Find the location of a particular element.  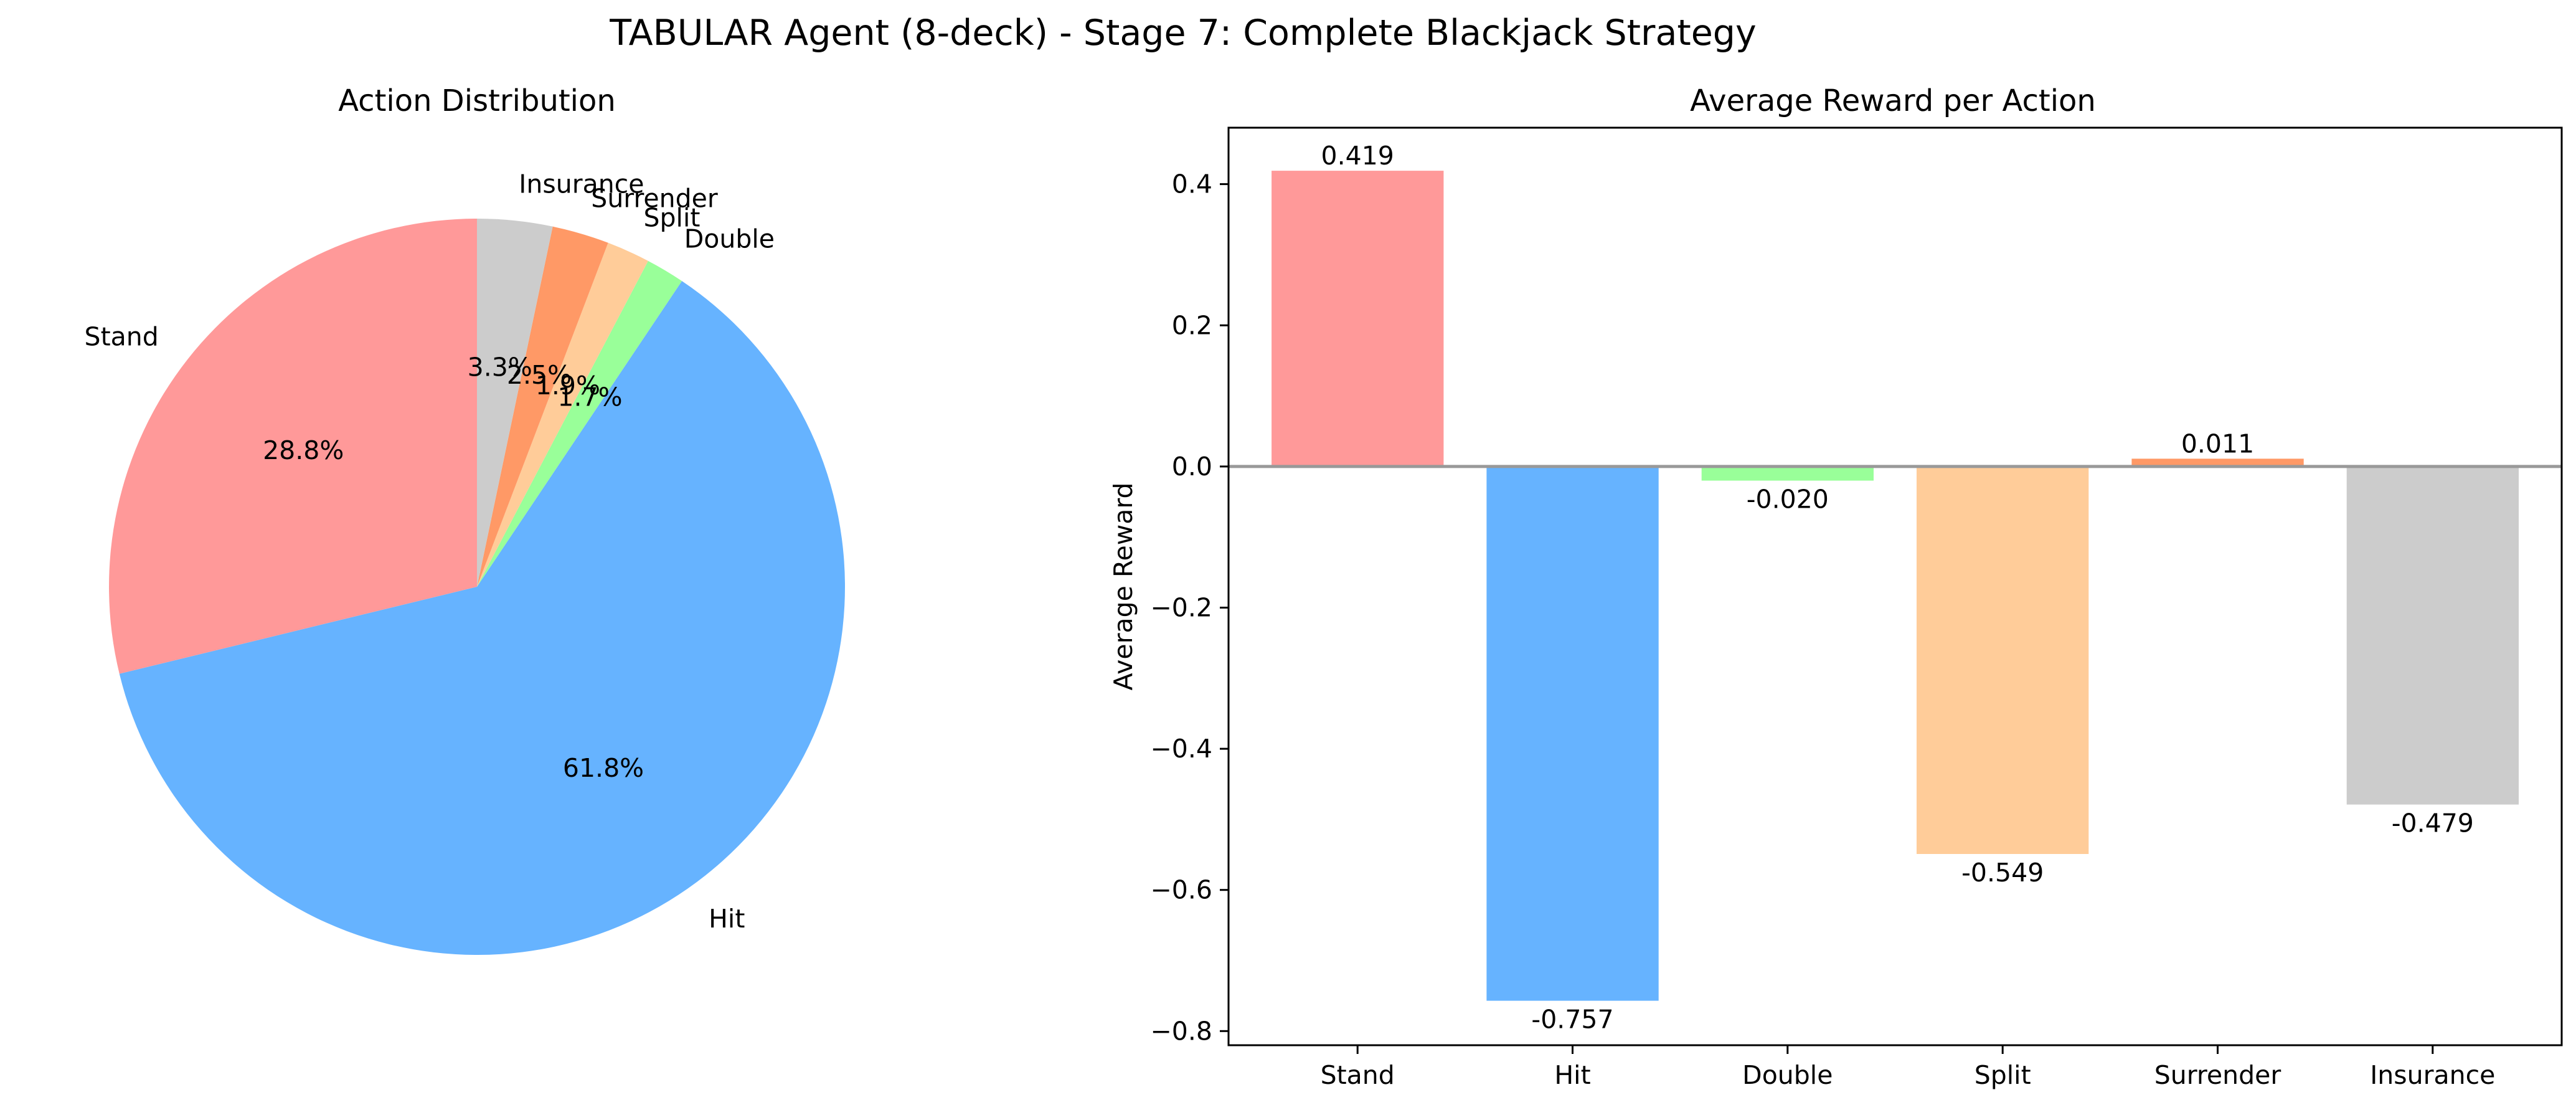

bar-split is located at coordinates (2003, 660).